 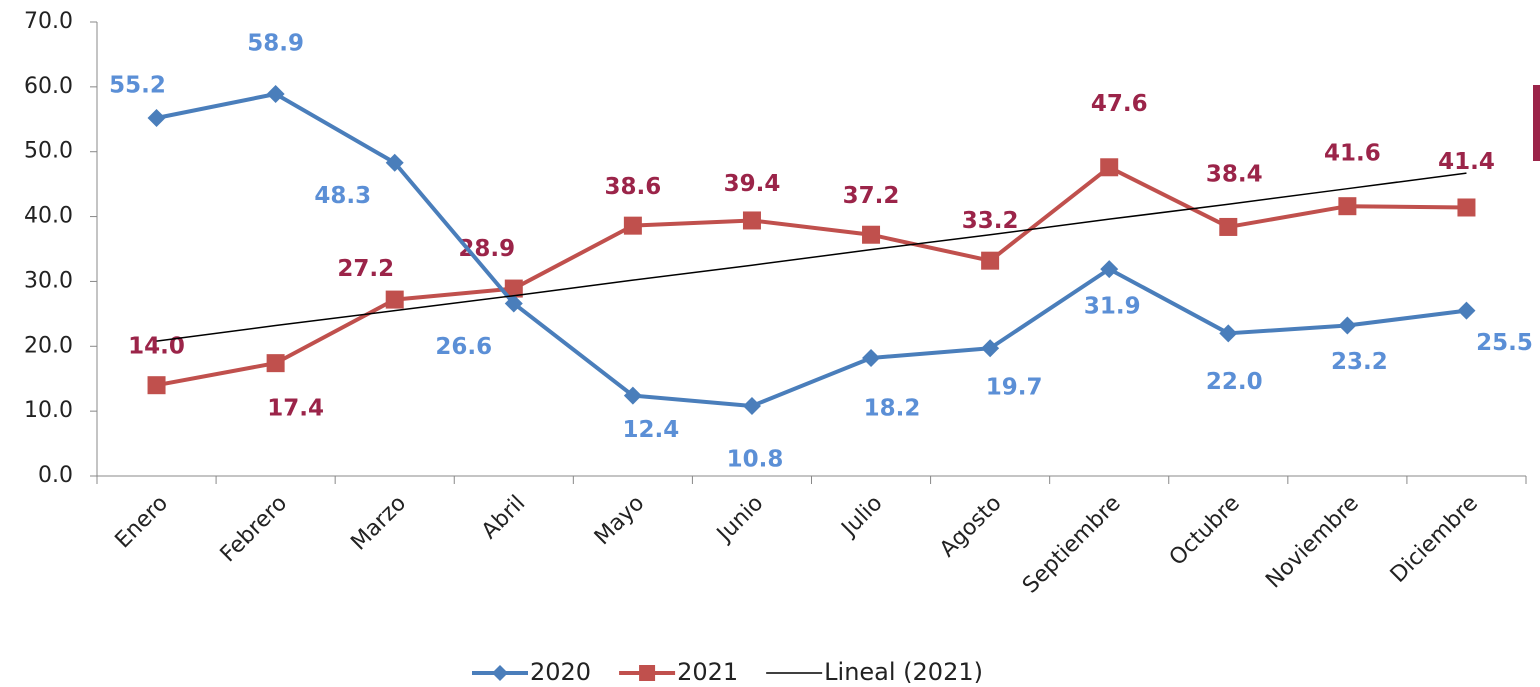 I want to click on legend-item: 2021, so click(x=678, y=672).